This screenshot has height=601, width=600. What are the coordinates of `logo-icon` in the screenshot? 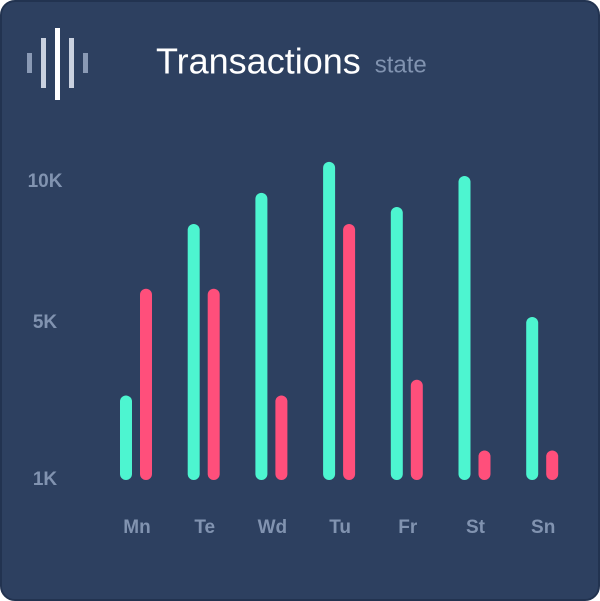 It's located at (57, 64).